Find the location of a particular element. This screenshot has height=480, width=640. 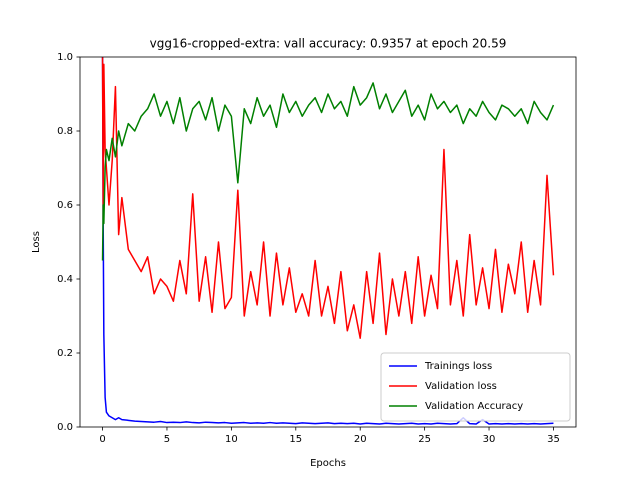

y-axis-label: Loss is located at coordinates (36, 242).